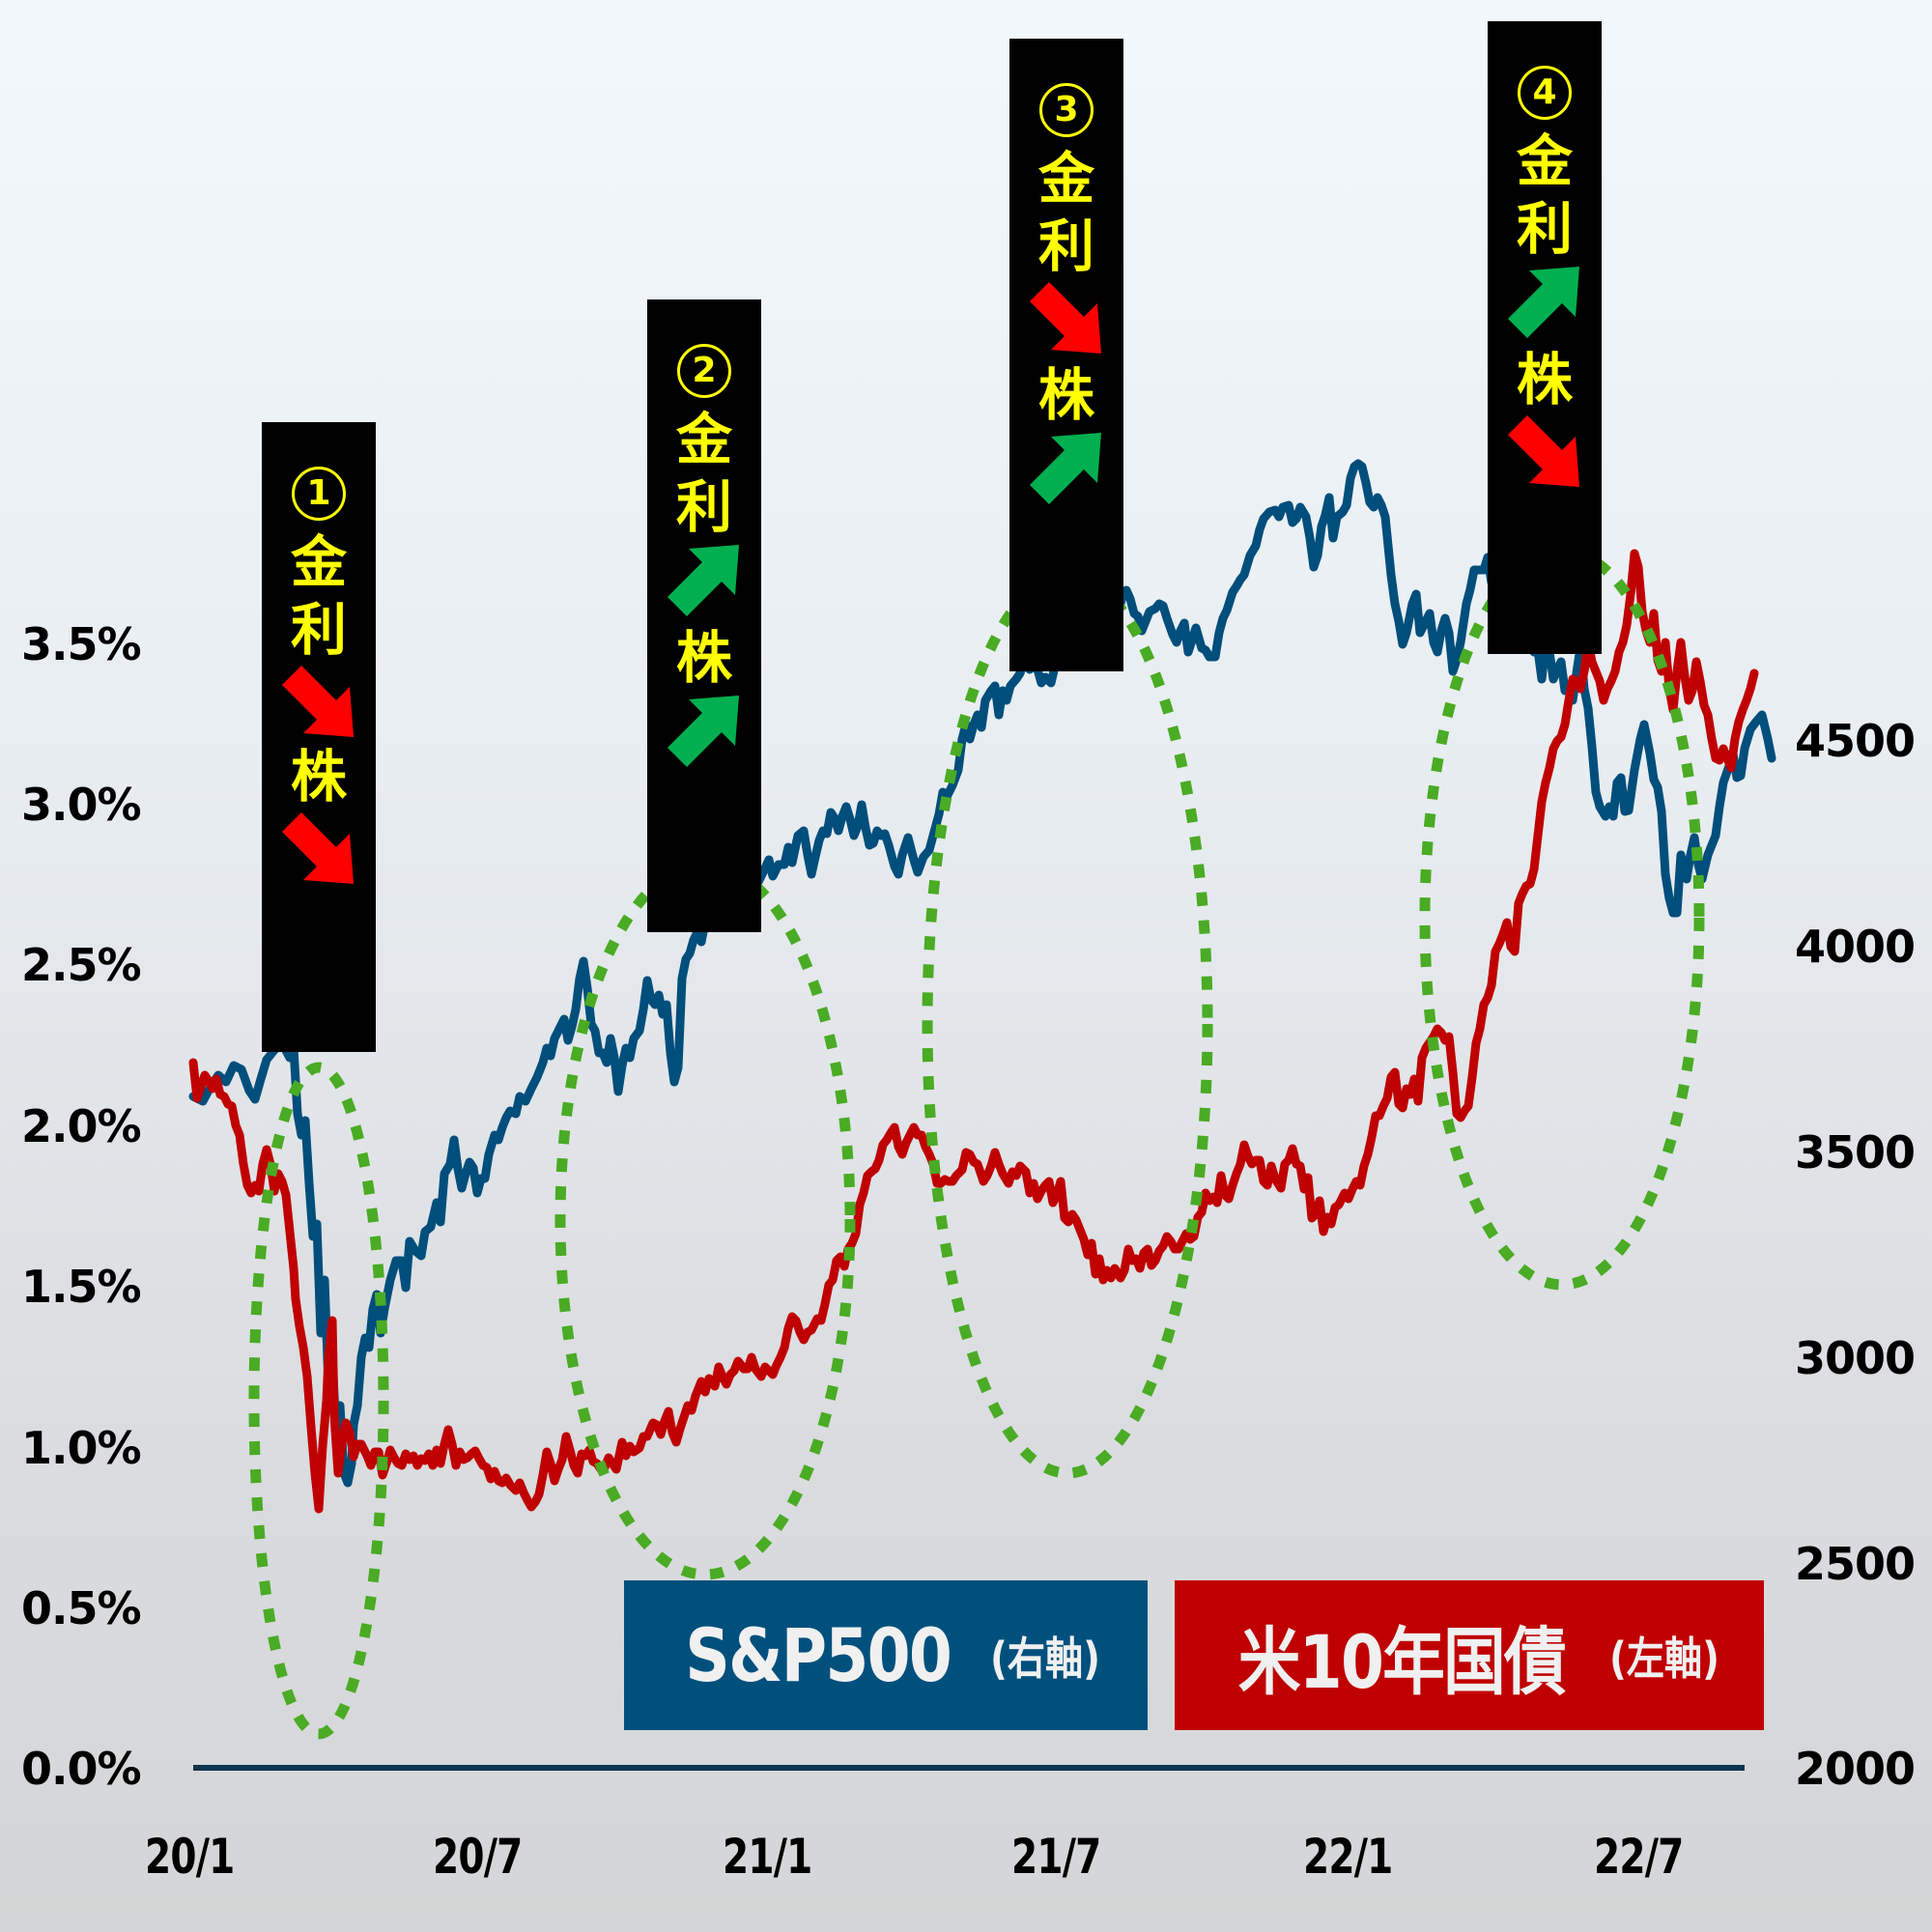  What do you see at coordinates (767, 1857) in the screenshot?
I see `x-axis-tick: 21/1` at bounding box center [767, 1857].